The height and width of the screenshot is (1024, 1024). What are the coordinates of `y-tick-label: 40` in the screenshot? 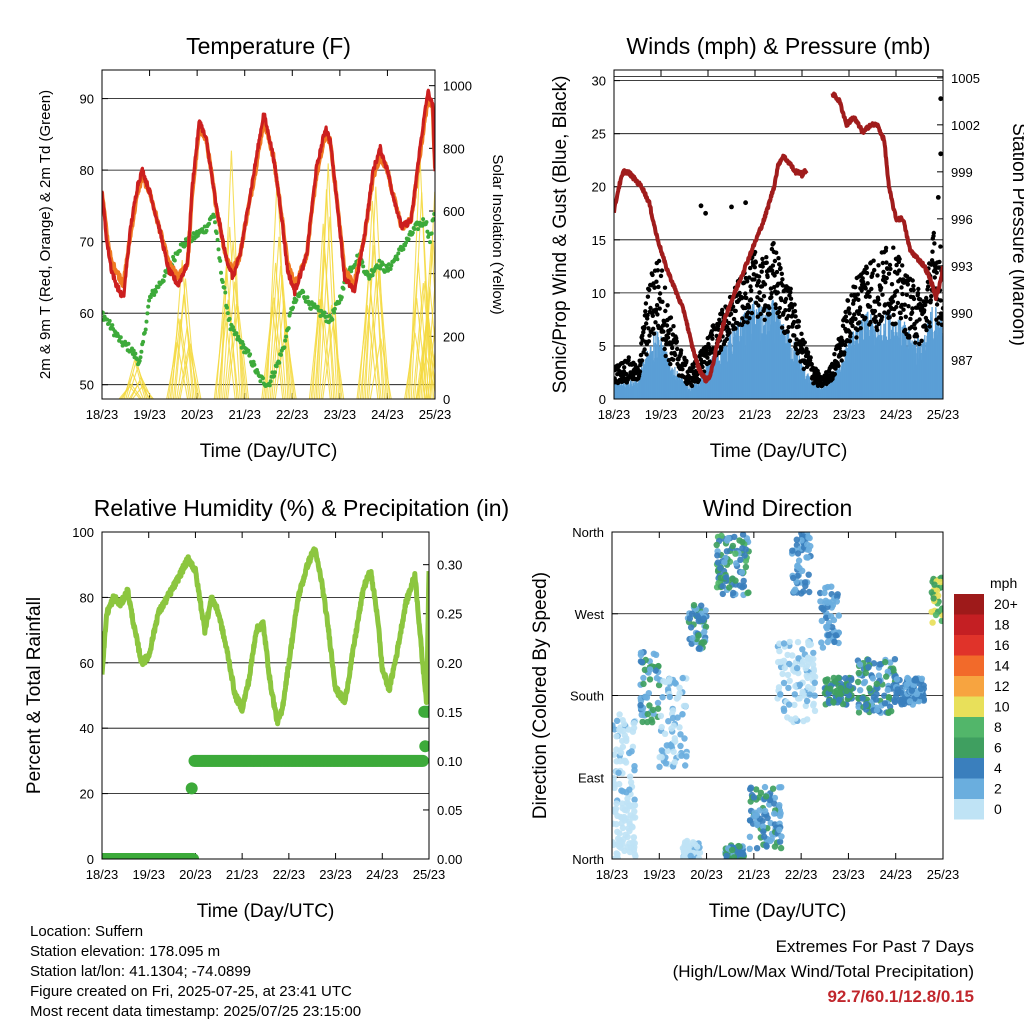 It's located at (87, 728).